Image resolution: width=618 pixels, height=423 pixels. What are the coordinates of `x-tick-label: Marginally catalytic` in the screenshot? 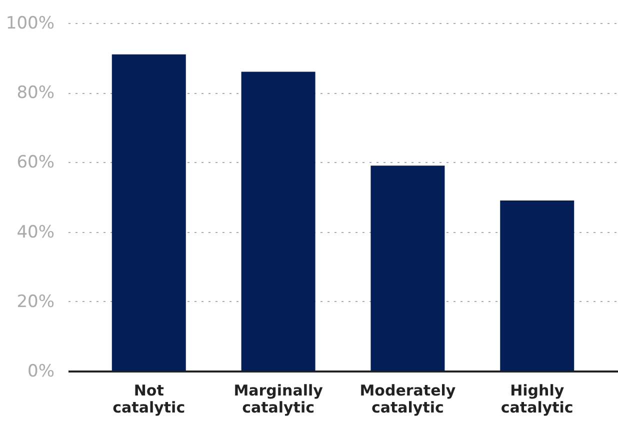 It's located at (279, 399).